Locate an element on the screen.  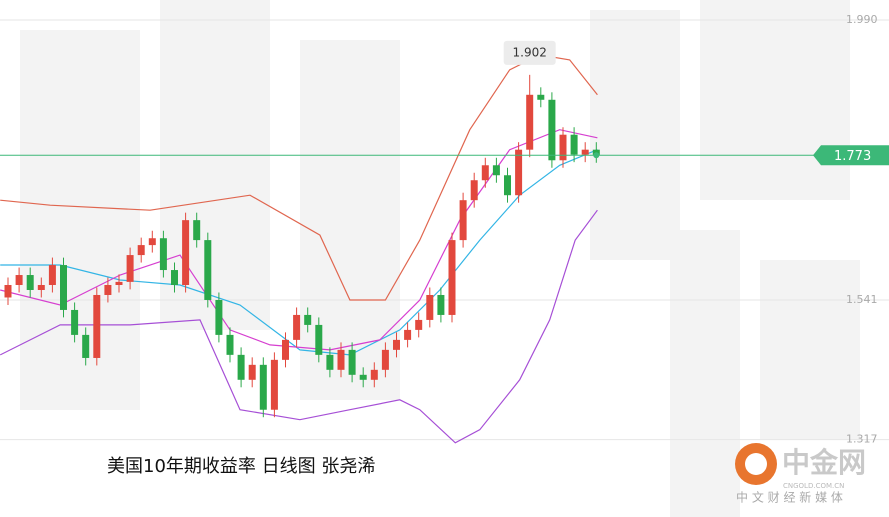
brand: 中金网 is located at coordinates (824, 462).